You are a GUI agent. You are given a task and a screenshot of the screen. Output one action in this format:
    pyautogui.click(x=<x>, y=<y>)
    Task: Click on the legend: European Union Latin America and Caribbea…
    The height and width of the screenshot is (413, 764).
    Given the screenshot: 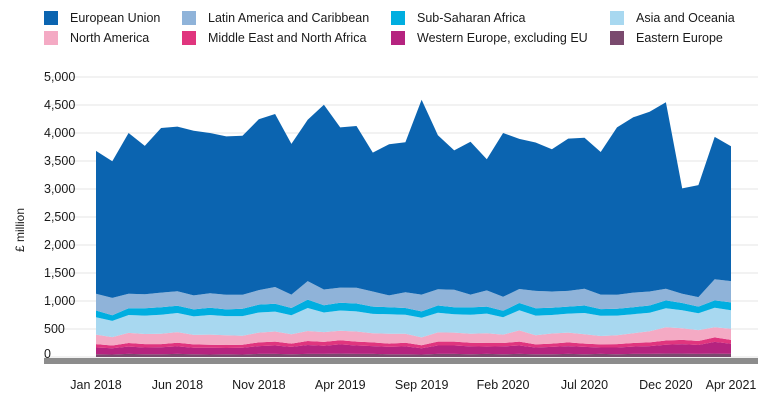 What is the action you would take?
    pyautogui.click(x=382, y=30)
    